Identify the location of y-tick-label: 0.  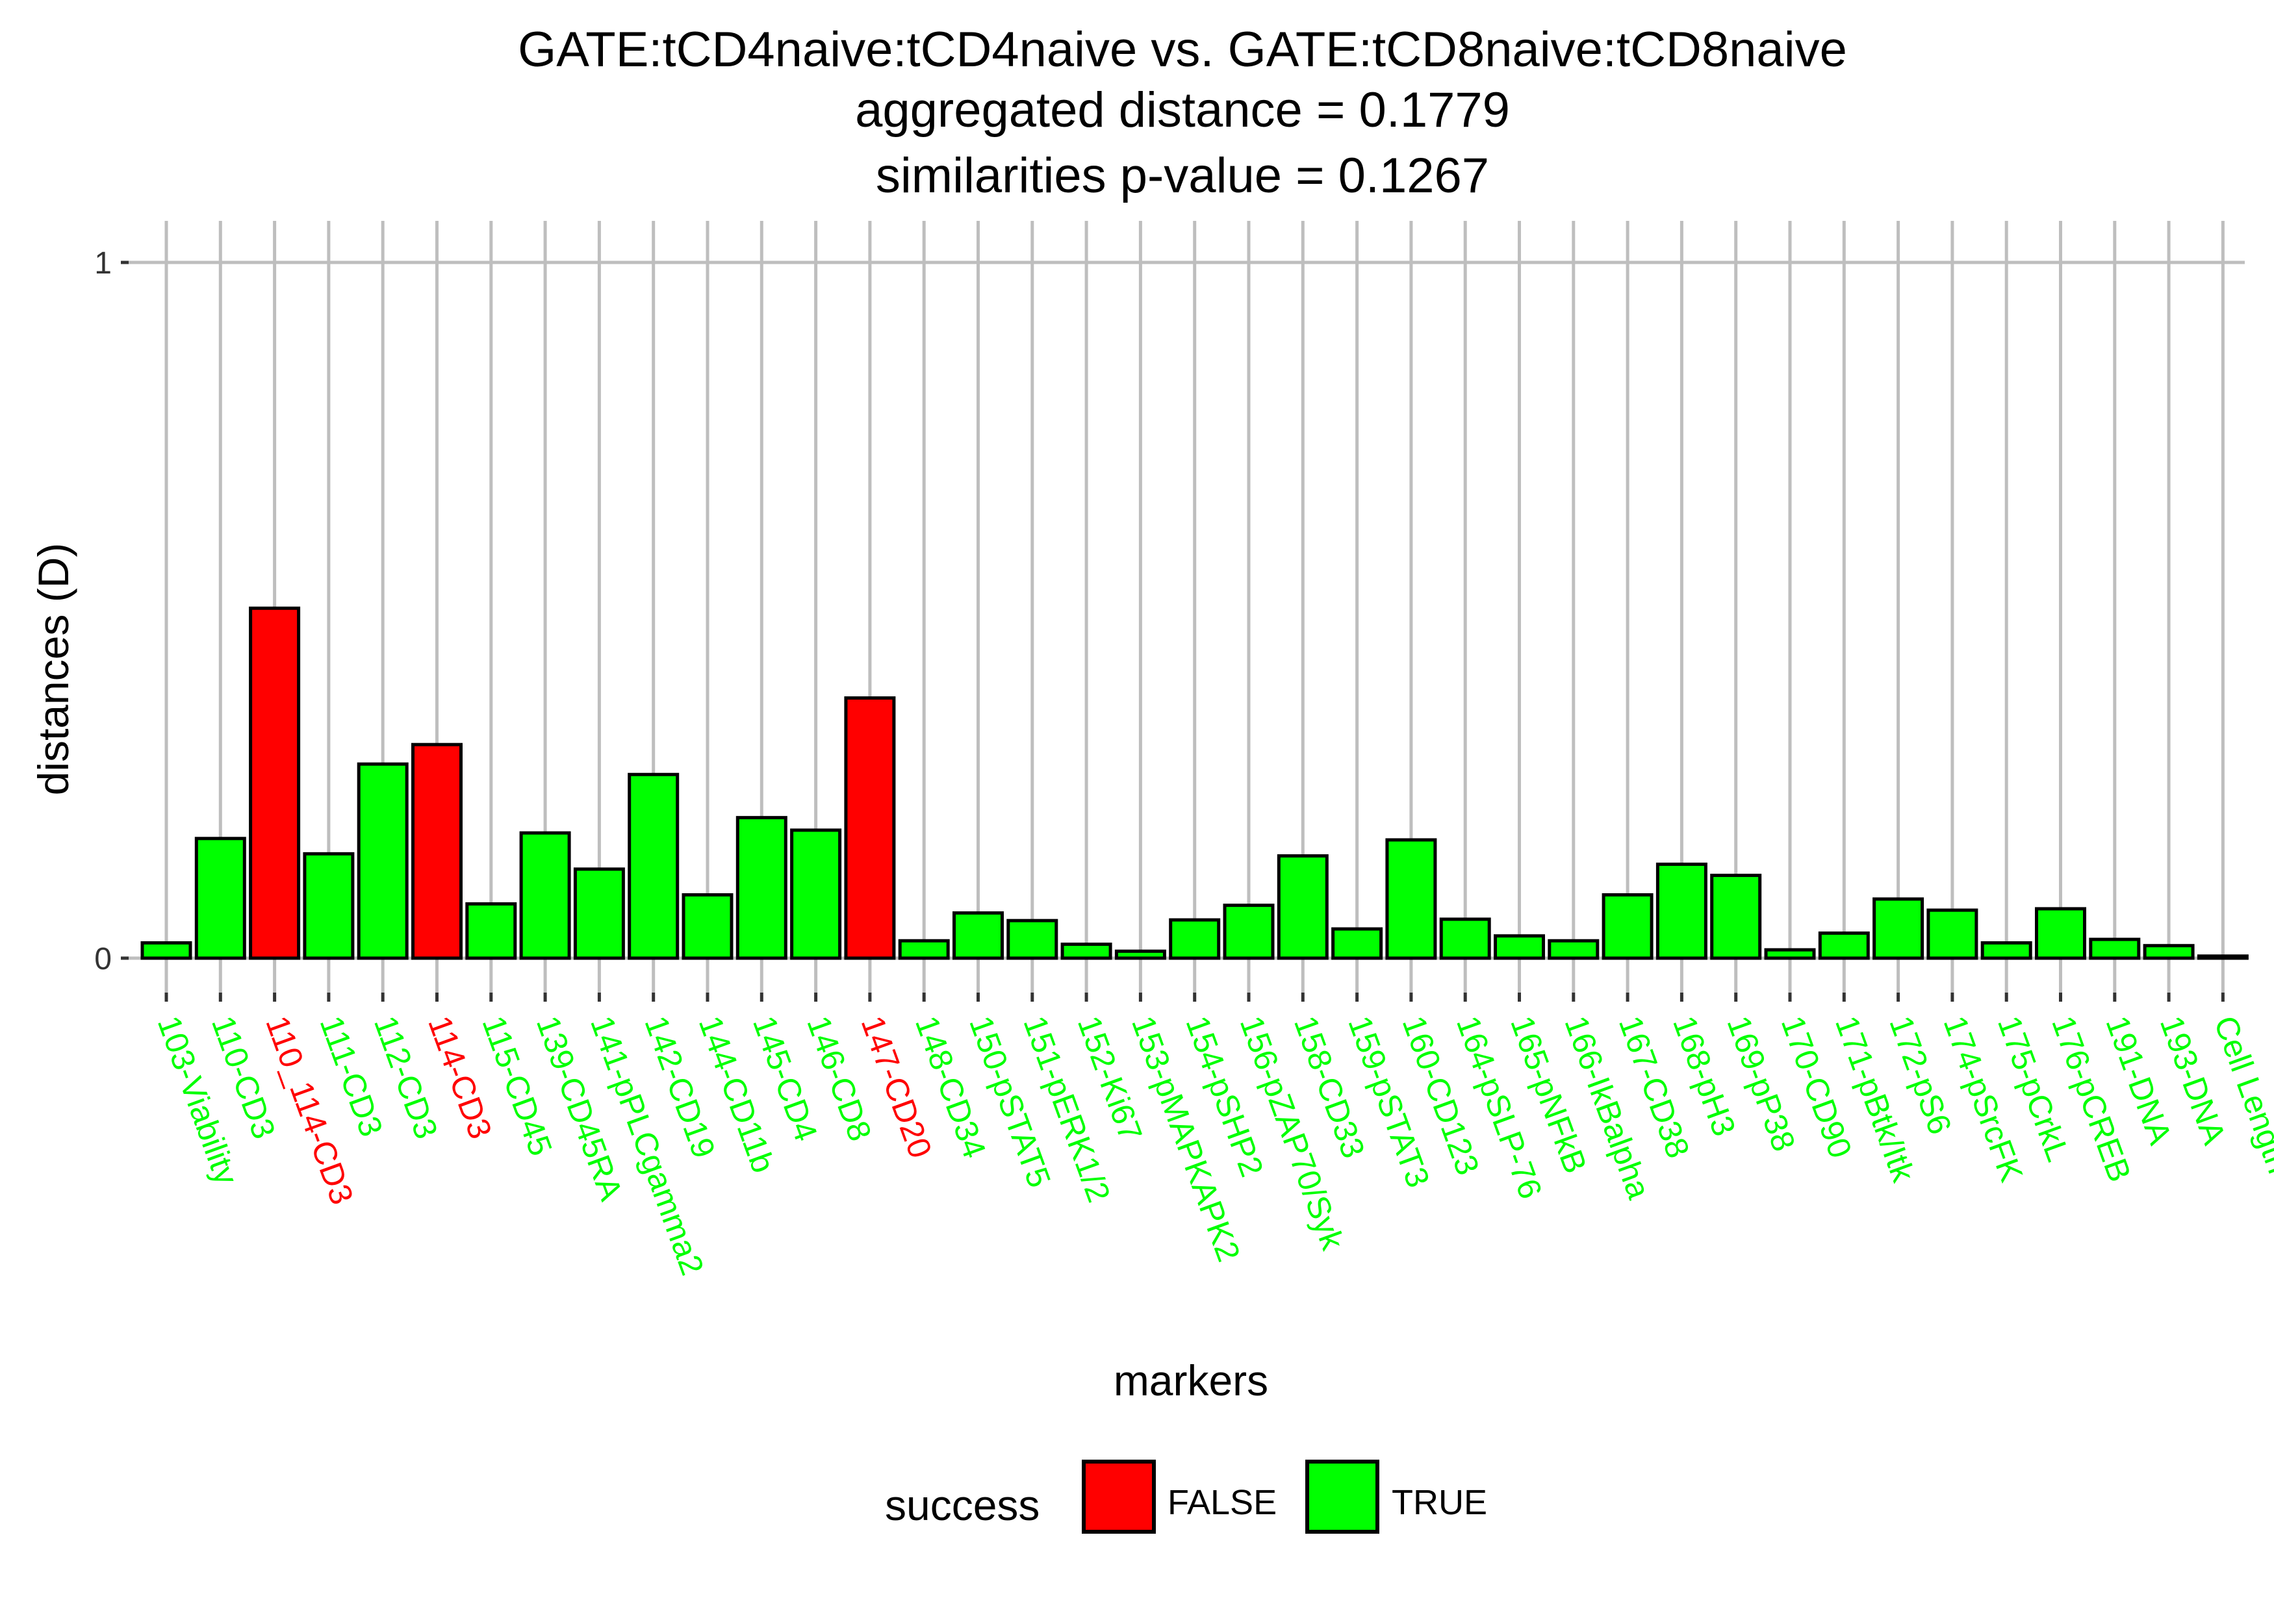
(103, 959).